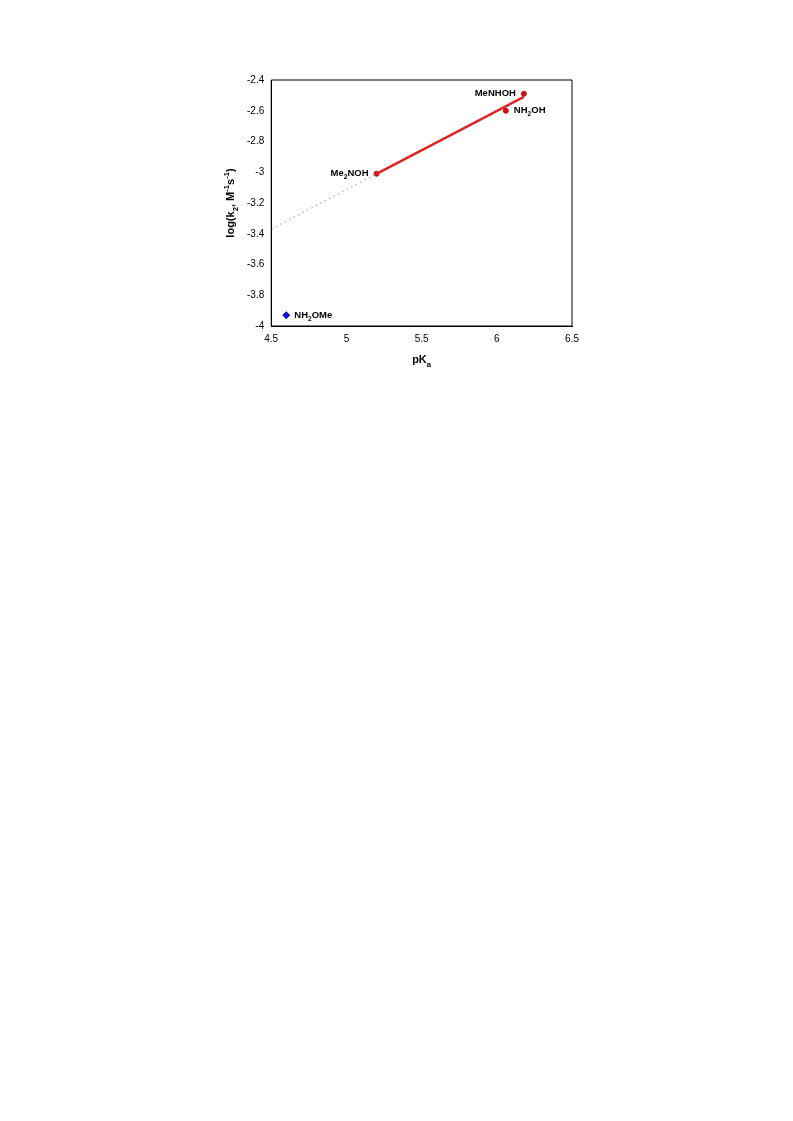 The width and height of the screenshot is (793, 1121). What do you see at coordinates (421, 338) in the screenshot?
I see `x-tick-label: 5.5` at bounding box center [421, 338].